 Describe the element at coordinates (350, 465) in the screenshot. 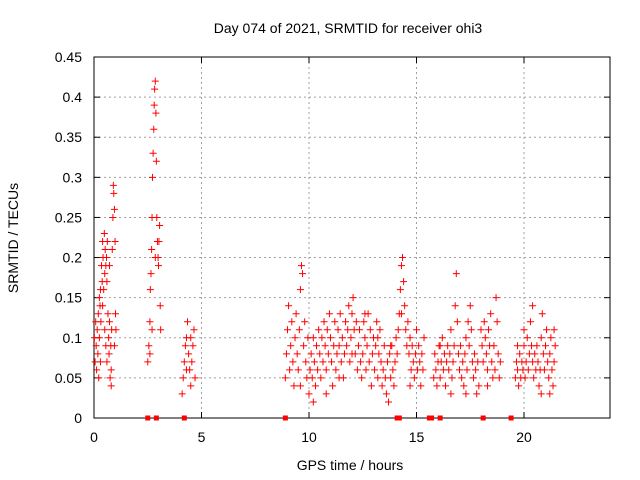

I see `x-axis-label: GPS time / hours` at that location.